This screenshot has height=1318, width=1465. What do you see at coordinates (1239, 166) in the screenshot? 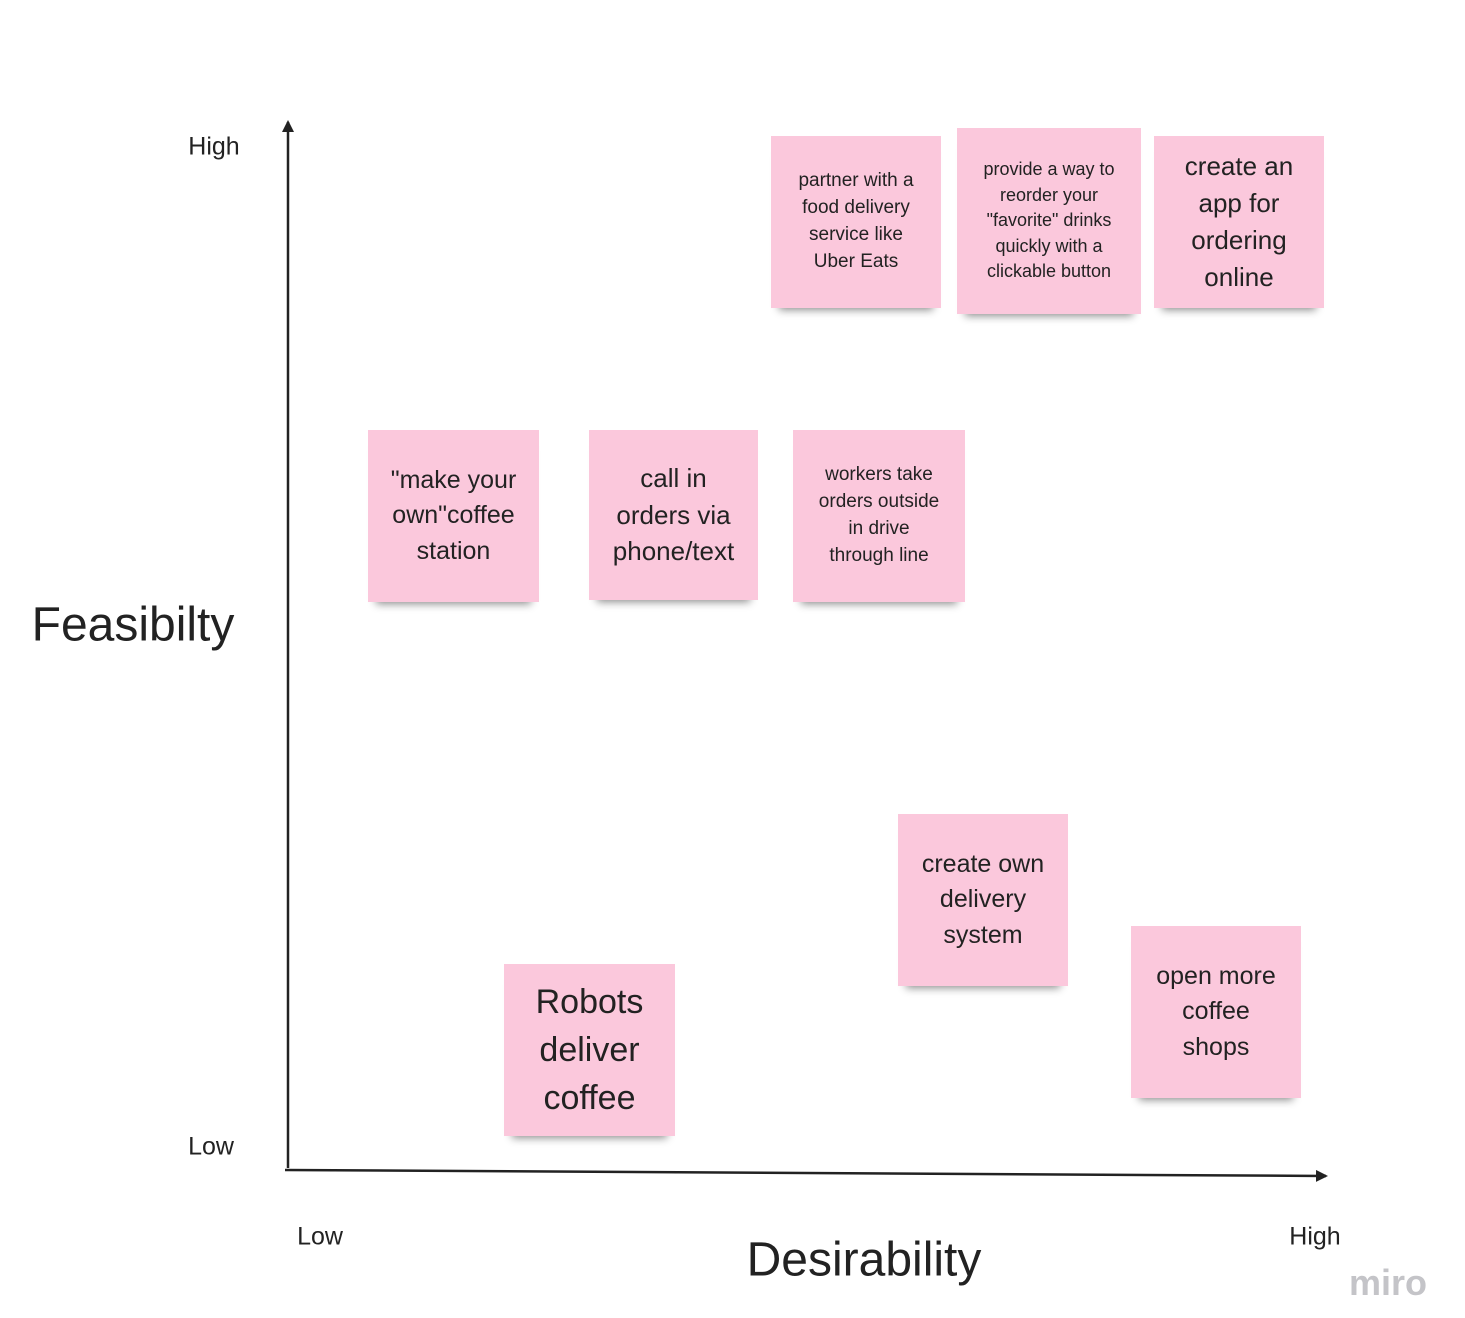
I see `note-text: create an` at bounding box center [1239, 166].